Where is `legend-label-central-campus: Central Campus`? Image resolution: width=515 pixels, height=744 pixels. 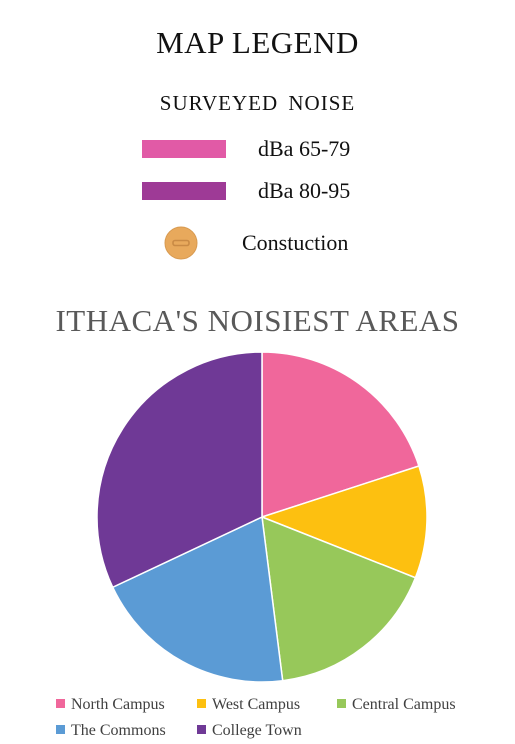 legend-label-central-campus: Central Campus is located at coordinates (404, 704).